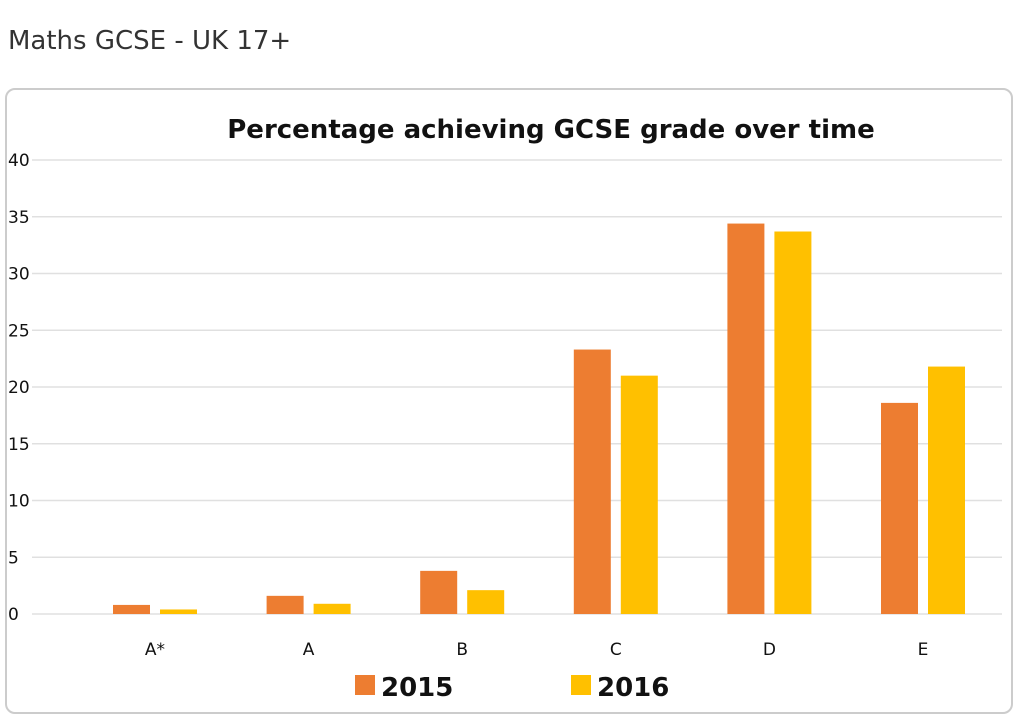 This screenshot has width=1024, height=723. Describe the element at coordinates (592, 481) in the screenshot. I see `bar-2015-C` at that location.